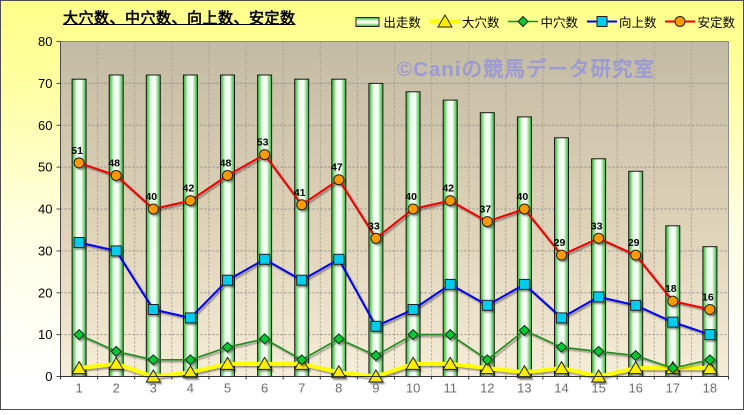 The height and width of the screenshot is (415, 744). What do you see at coordinates (680, 21) in the screenshot?
I see `circle-marker-icon` at bounding box center [680, 21].